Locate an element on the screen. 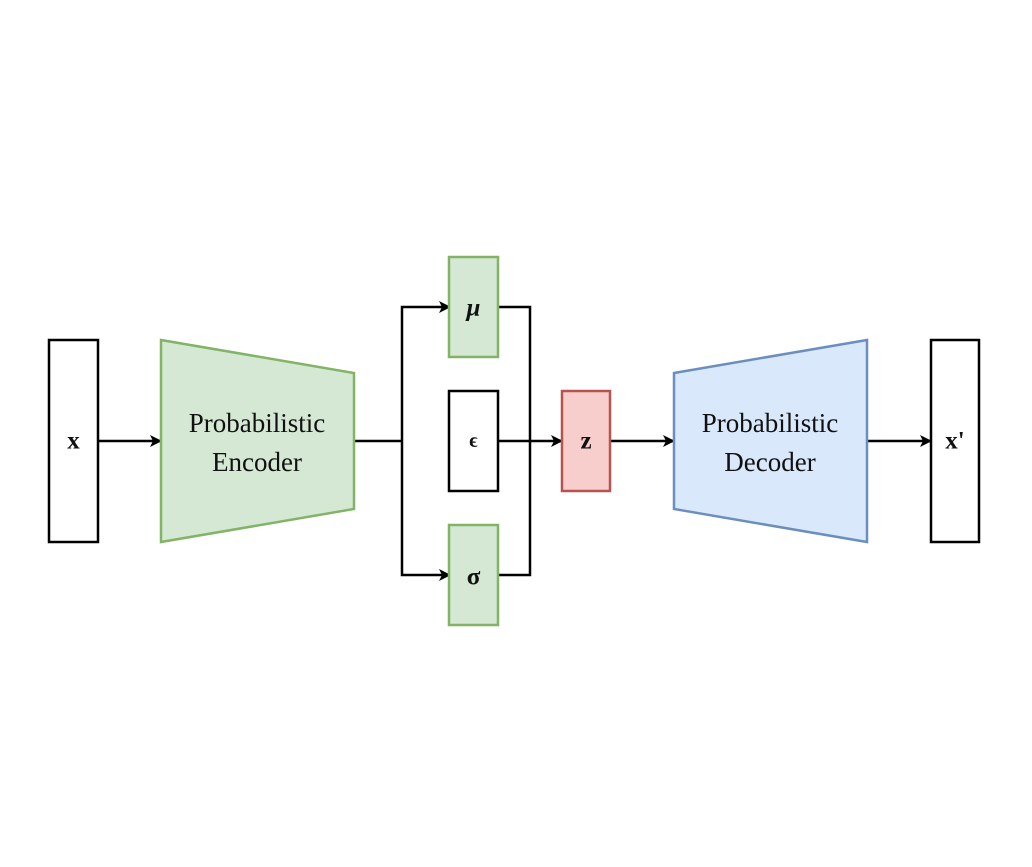  edge-mu-to-latent is located at coordinates (515, 373).